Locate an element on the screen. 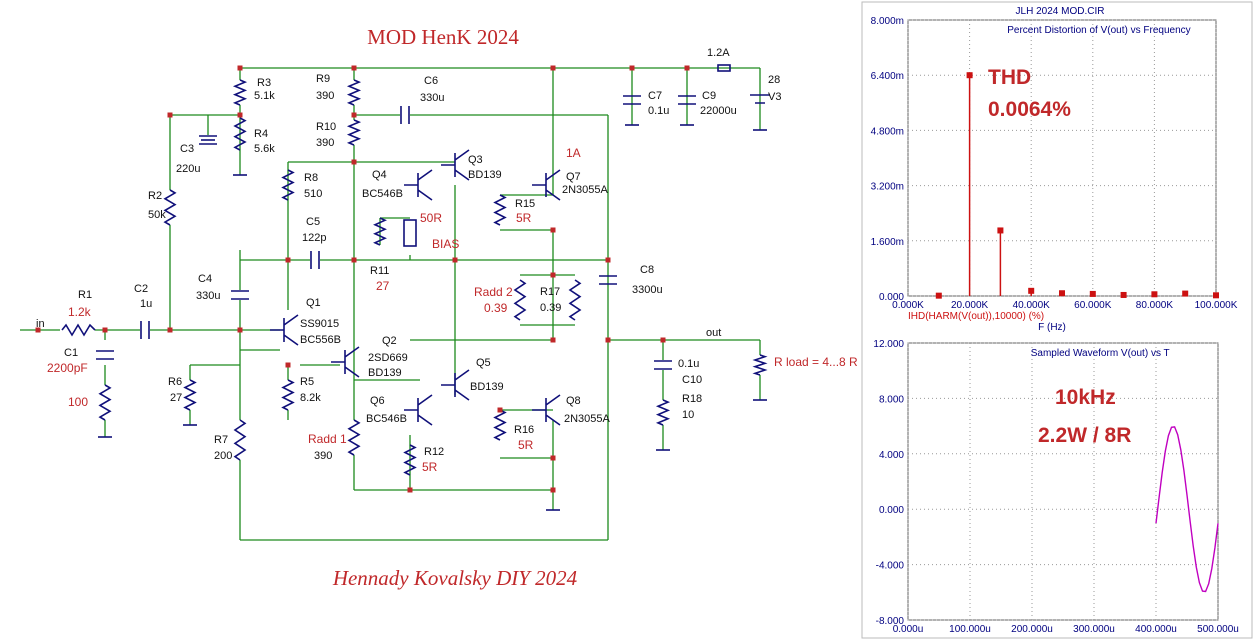 The width and height of the screenshot is (1255, 640). component-label: C2 is located at coordinates (141, 289).